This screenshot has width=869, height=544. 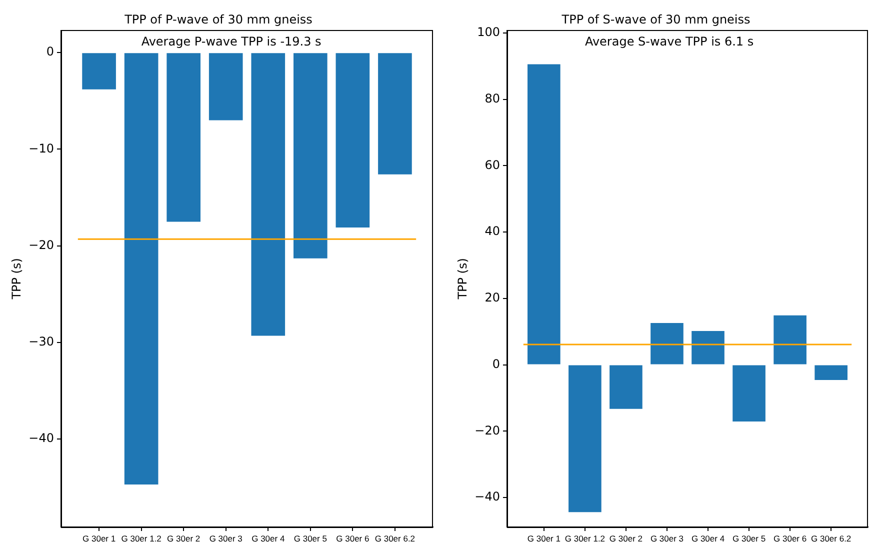 What do you see at coordinates (492, 231) in the screenshot?
I see `y-tick-label: 40` at bounding box center [492, 231].